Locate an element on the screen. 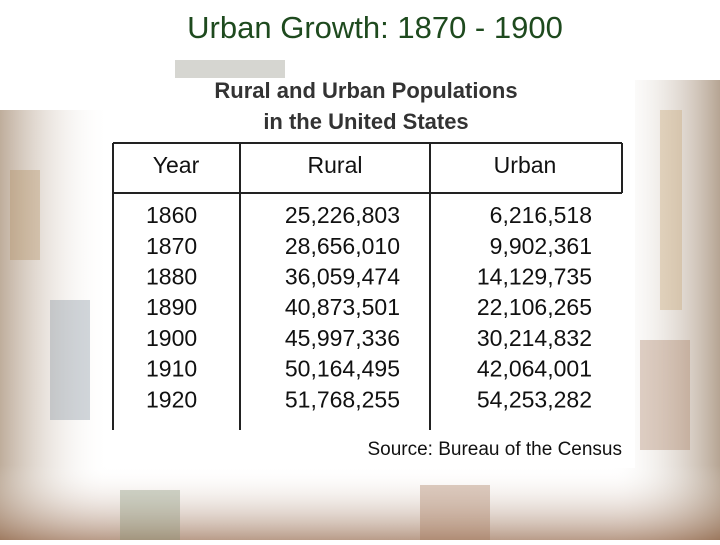 The height and width of the screenshot is (545, 720). column-header: Rural is located at coordinates (335, 165).